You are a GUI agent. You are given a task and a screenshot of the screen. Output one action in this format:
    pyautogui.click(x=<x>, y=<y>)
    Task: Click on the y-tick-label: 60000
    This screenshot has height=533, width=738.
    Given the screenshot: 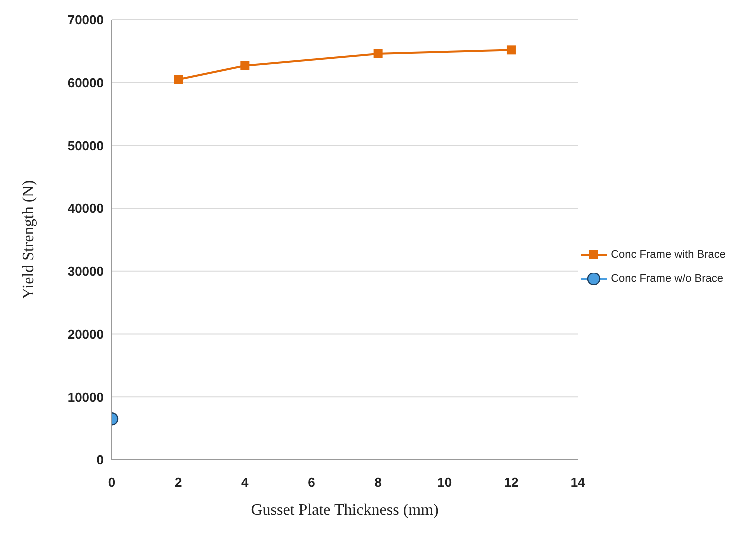 What is the action you would take?
    pyautogui.click(x=86, y=82)
    